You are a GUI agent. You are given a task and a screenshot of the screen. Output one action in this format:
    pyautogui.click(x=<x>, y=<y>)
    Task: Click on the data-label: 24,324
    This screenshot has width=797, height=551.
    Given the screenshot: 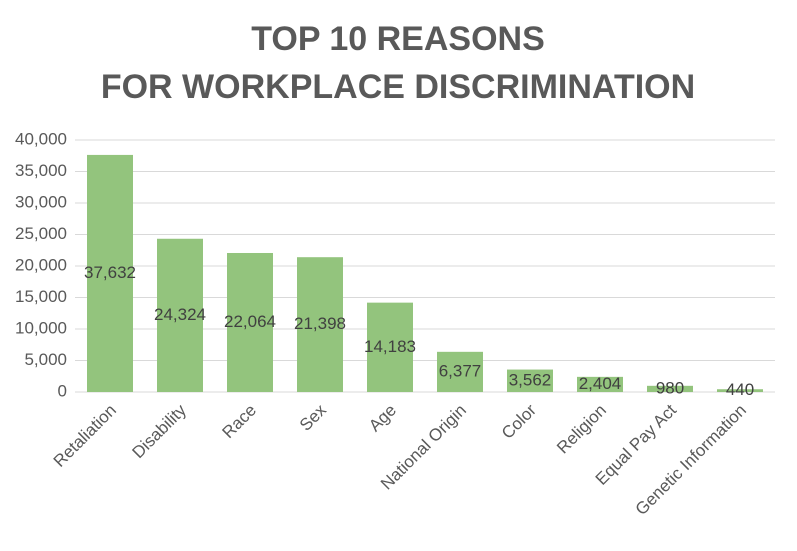 What is the action you would take?
    pyautogui.click(x=180, y=314)
    